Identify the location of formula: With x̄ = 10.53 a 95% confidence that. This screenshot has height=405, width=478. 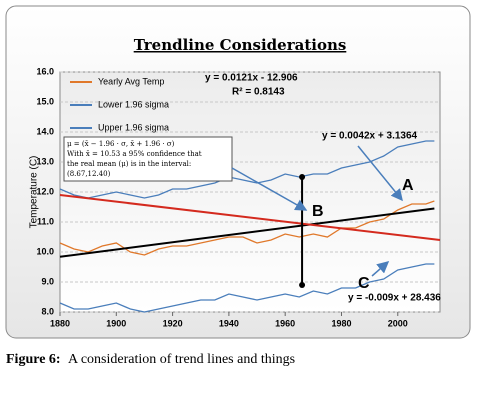
(134, 154).